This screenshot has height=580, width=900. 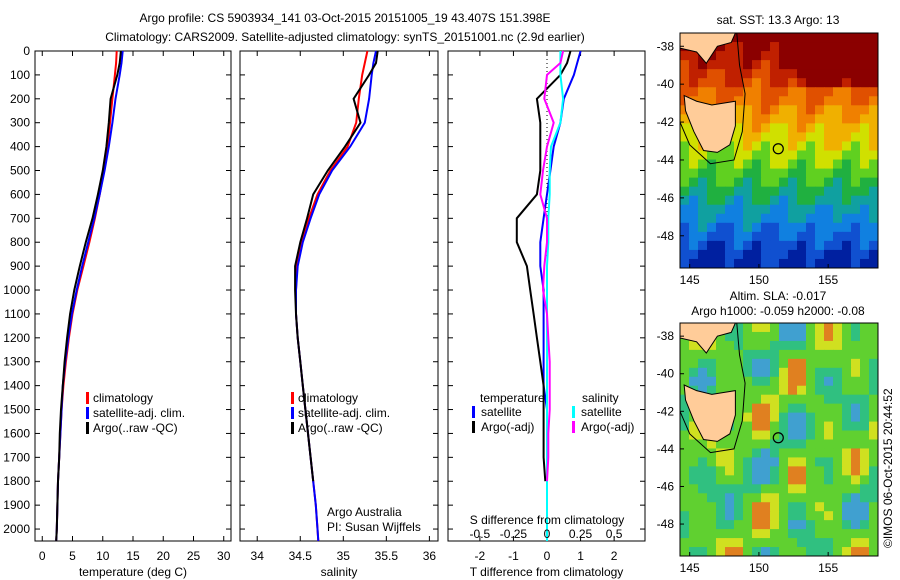 What do you see at coordinates (332, 296) in the screenshot?
I see `series-climatology` at bounding box center [332, 296].